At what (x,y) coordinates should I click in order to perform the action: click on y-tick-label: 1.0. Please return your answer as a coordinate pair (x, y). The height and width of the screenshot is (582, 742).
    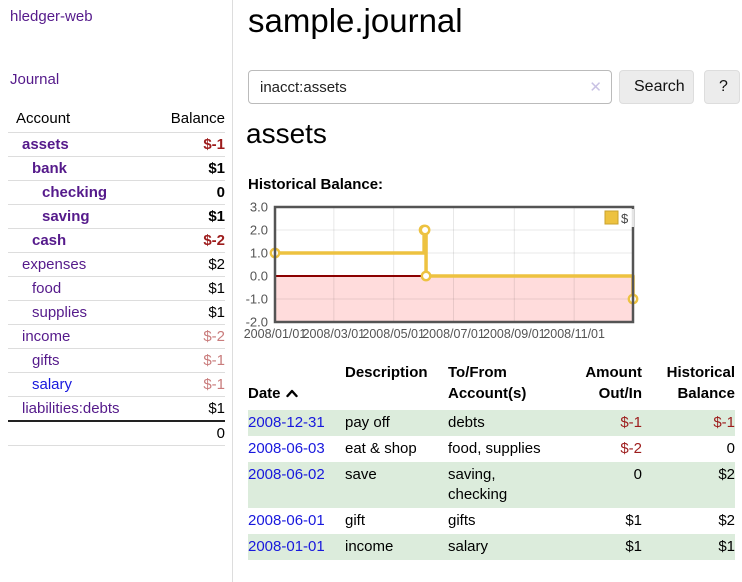
    Looking at the image, I should click on (259, 253).